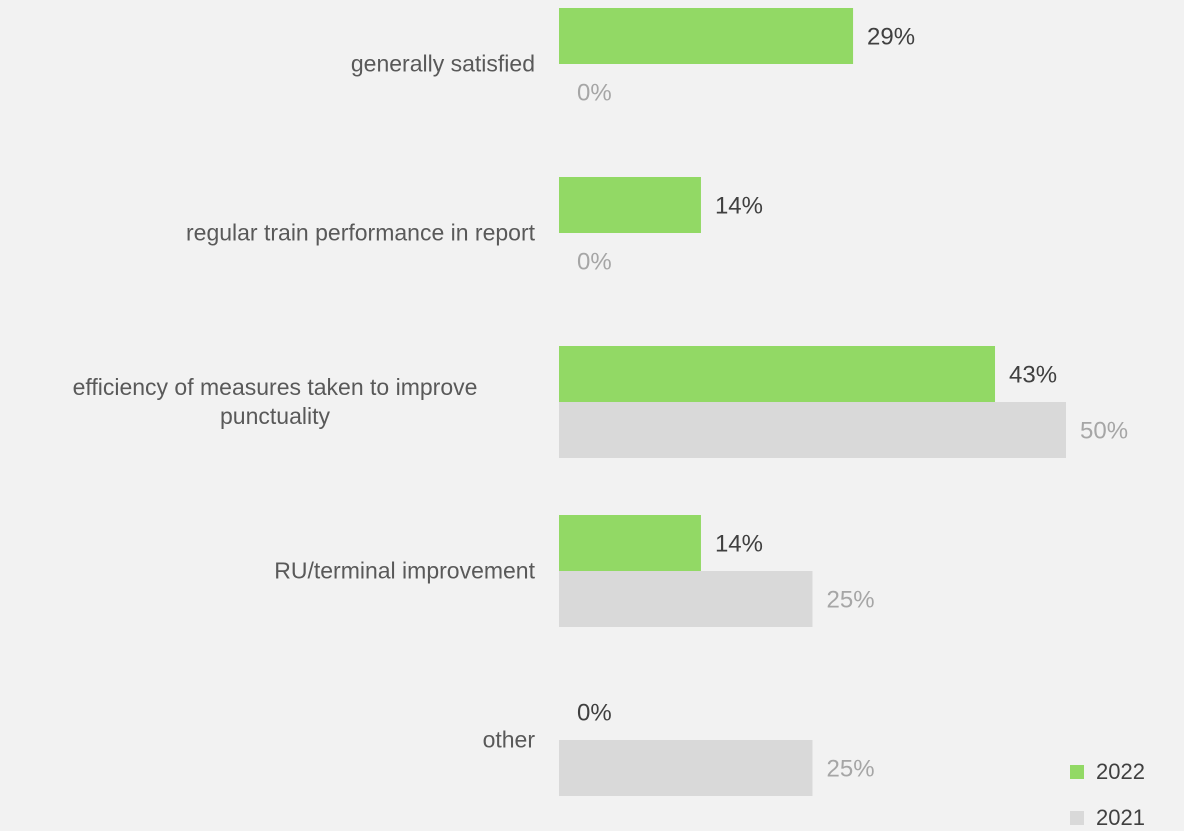  Describe the element at coordinates (360, 232) in the screenshot. I see `category-label: regular train performance in report` at that location.